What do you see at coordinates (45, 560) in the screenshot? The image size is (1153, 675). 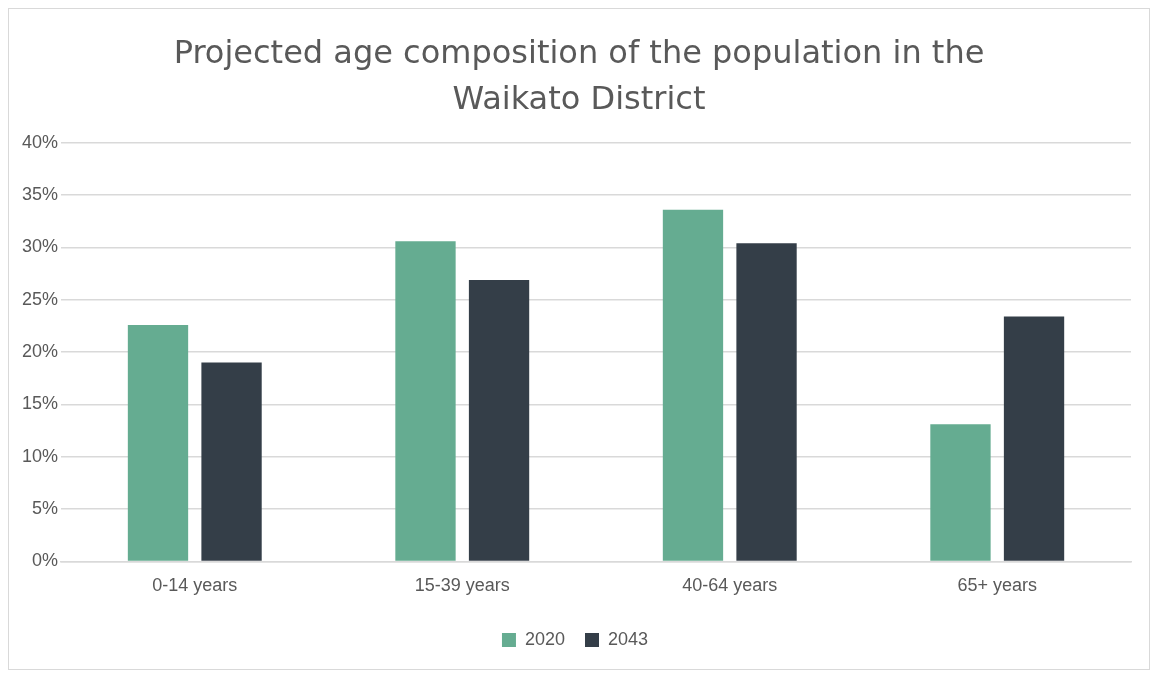 I see `y-tick-label: 0%` at bounding box center [45, 560].